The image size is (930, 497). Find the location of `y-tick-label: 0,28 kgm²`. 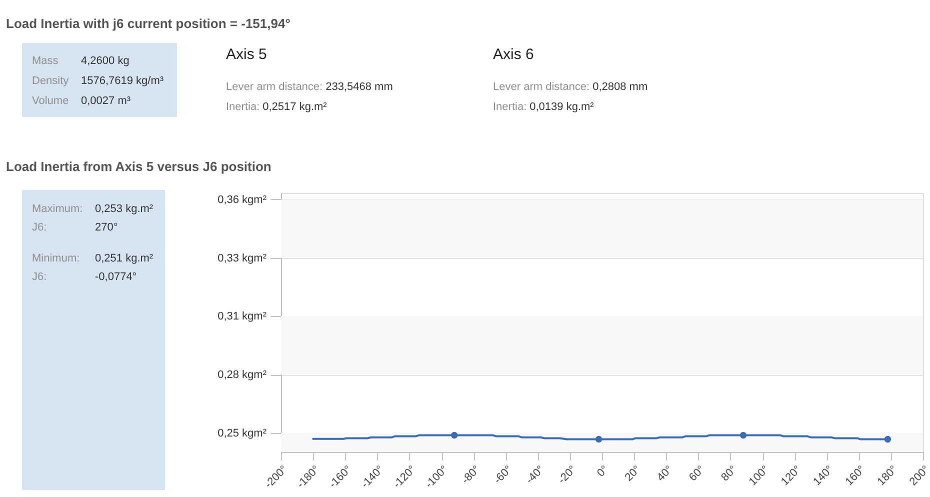

y-tick-label: 0,28 kgm² is located at coordinates (242, 375).